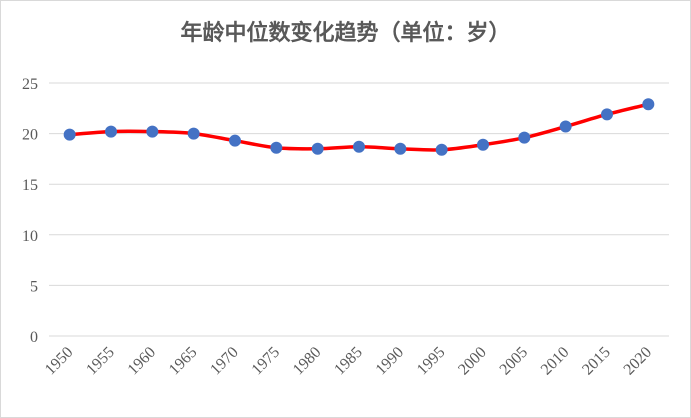  Describe the element at coordinates (483, 144) in the screenshot. I see `data-point-2000` at that location.